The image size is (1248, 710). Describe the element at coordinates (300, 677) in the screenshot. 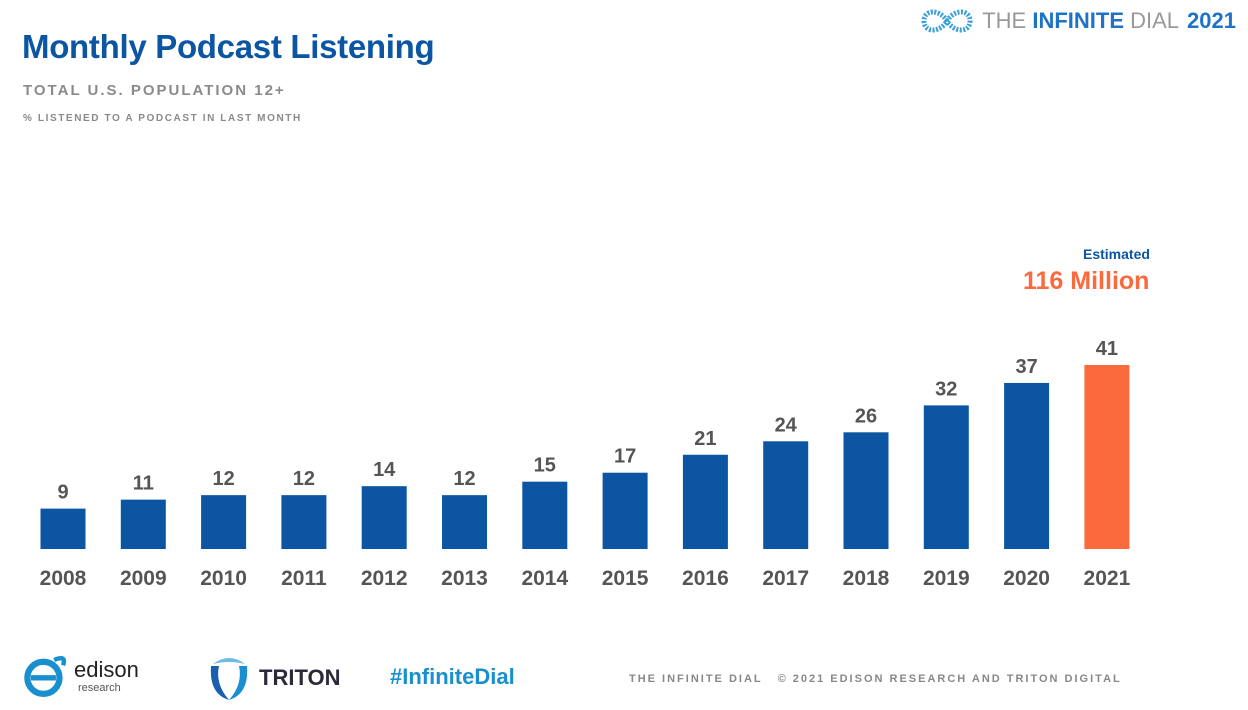

I see `triton-word: TRITON` at that location.